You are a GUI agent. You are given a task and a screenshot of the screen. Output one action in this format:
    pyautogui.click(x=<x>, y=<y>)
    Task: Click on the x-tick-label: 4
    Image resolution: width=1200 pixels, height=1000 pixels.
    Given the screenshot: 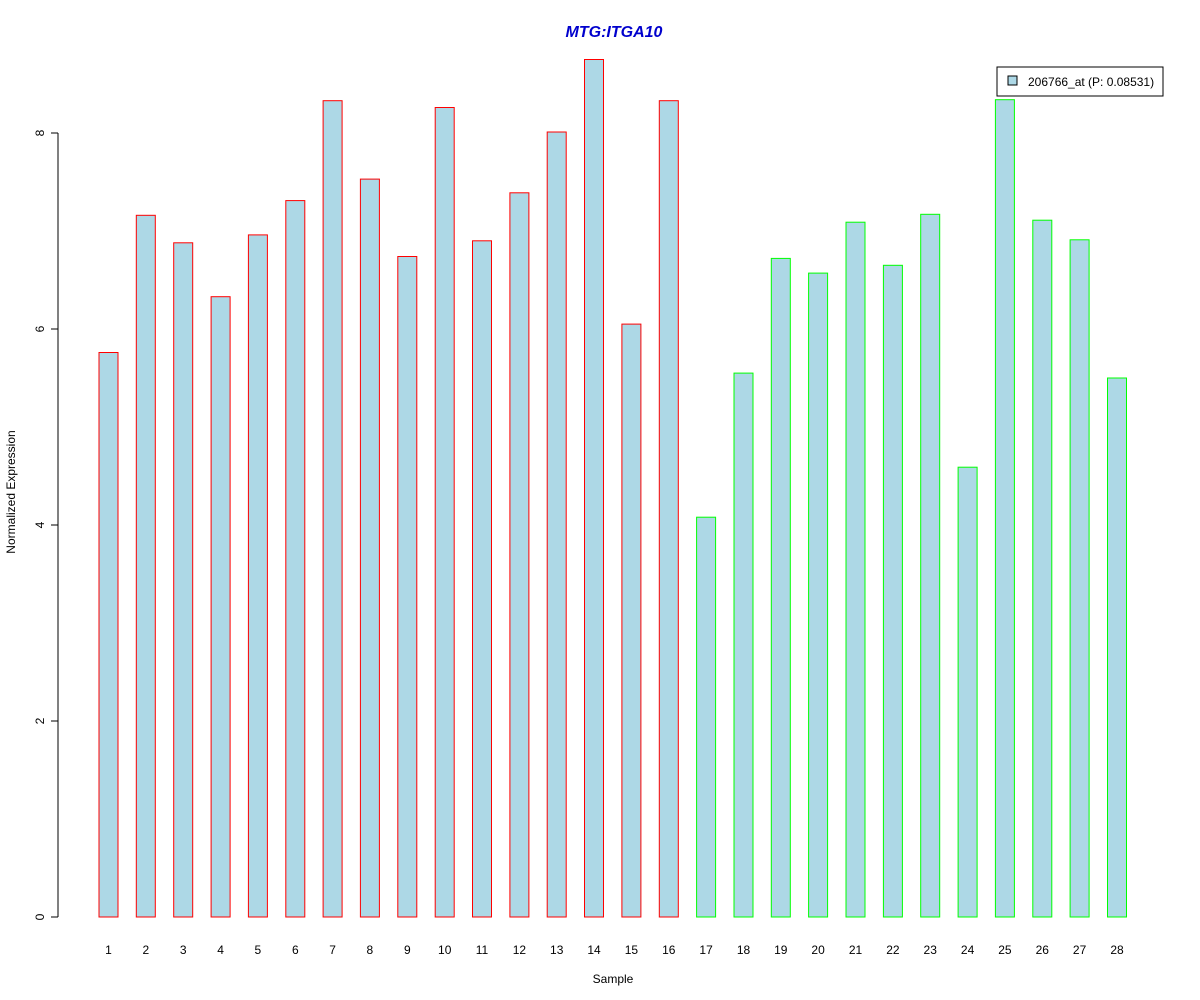 What is the action you would take?
    pyautogui.click(x=220, y=950)
    